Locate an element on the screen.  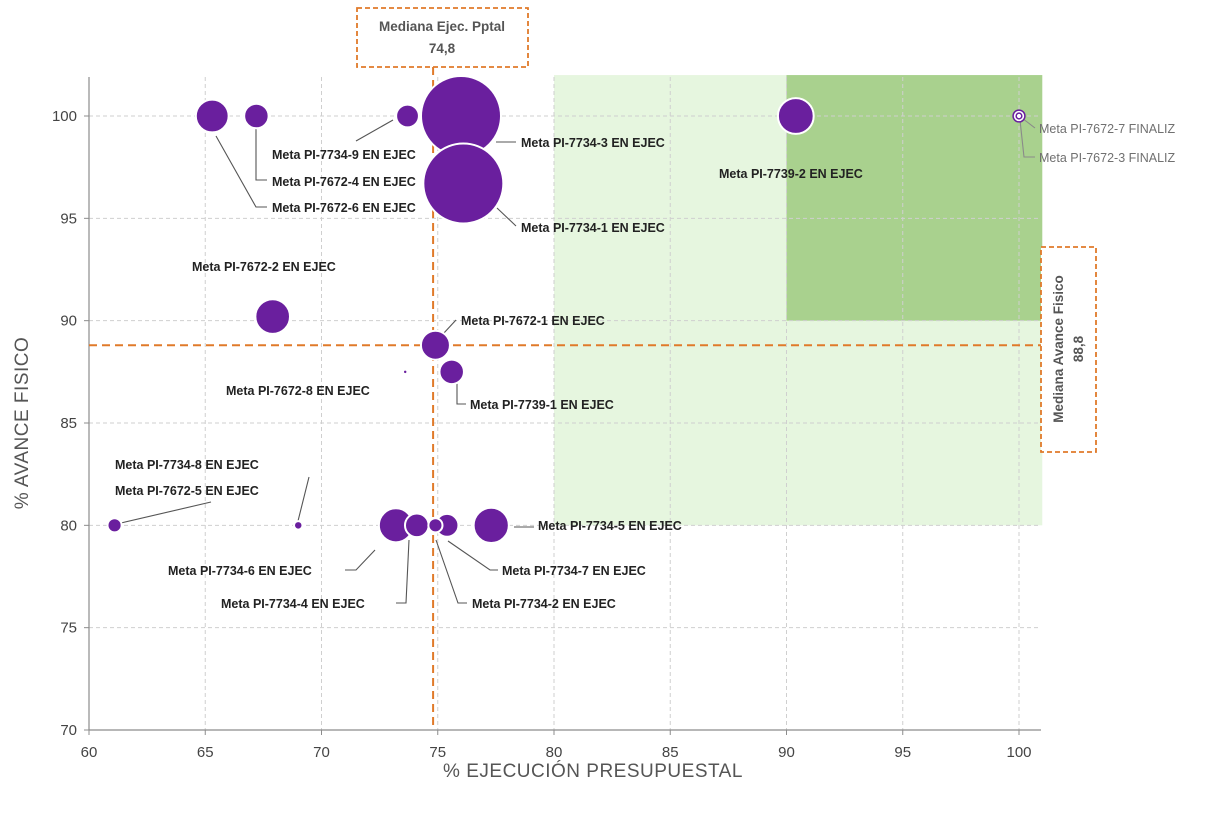
point-label: Meta PI-7734-5 EN EJEC is located at coordinates (610, 526).